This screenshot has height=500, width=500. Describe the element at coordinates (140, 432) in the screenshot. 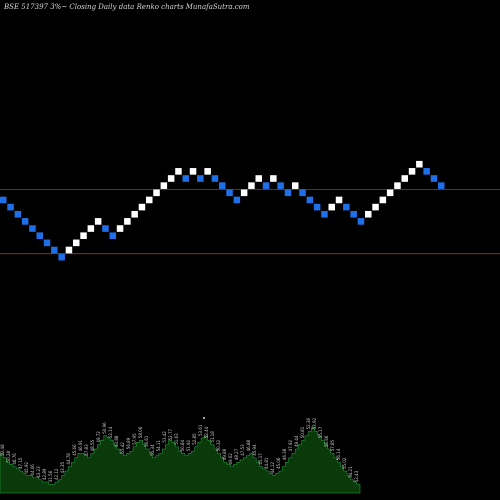

I see `volume-label: 58.06` at that location.